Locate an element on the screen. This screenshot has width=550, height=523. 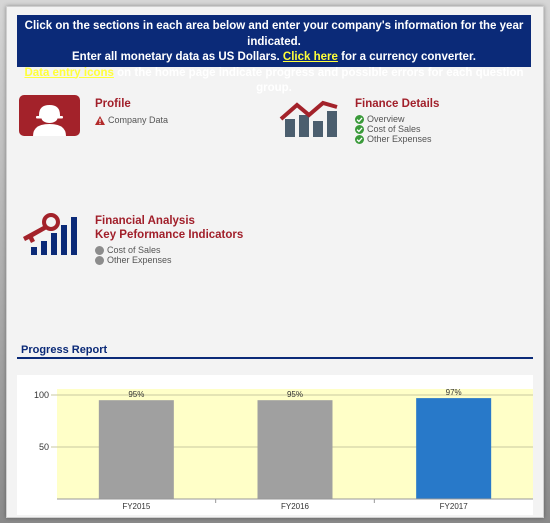
banner-line-2-suffix: for a currency converter. is located at coordinates (408, 57).